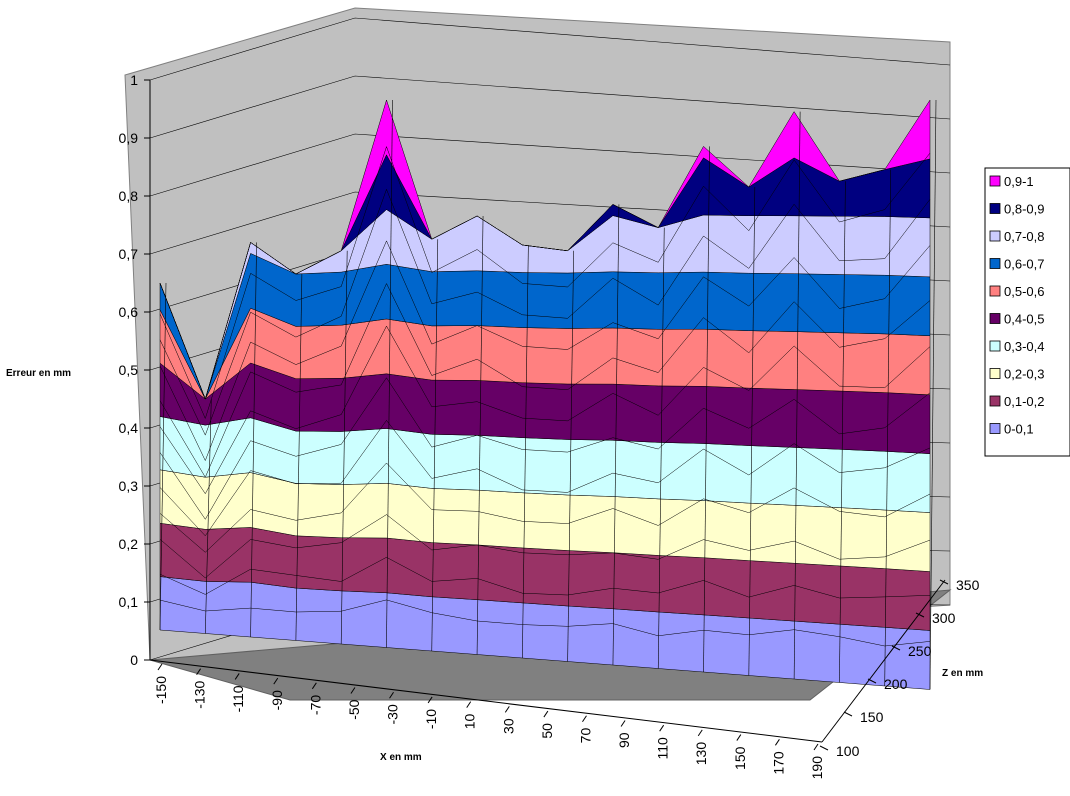 The height and width of the screenshot is (796, 1070). I want to click on x-tick-label: 110, so click(663, 748).